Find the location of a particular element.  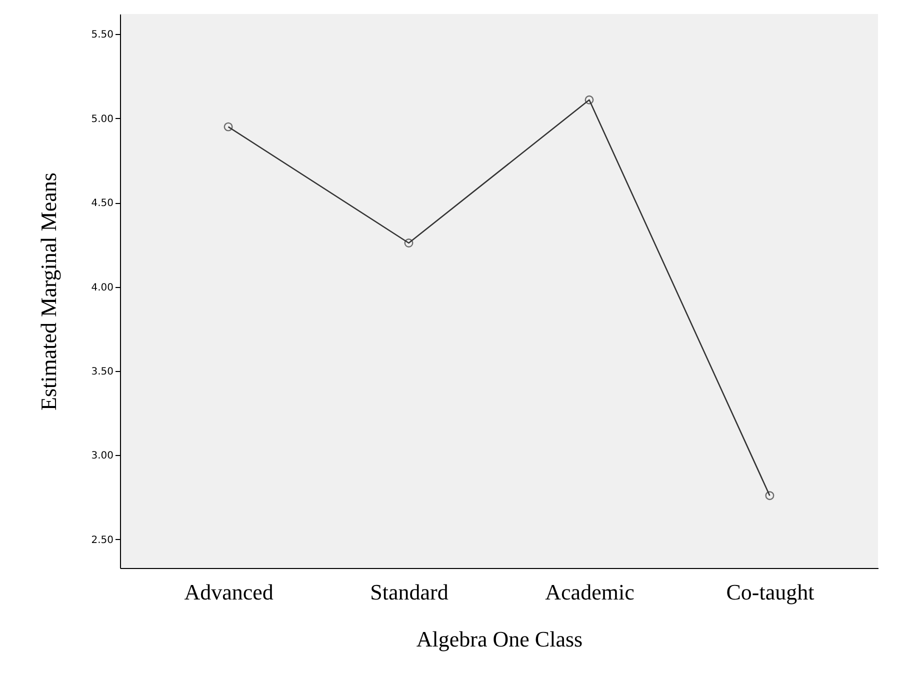

y-tick-label: 4.00 is located at coordinates (102, 288).